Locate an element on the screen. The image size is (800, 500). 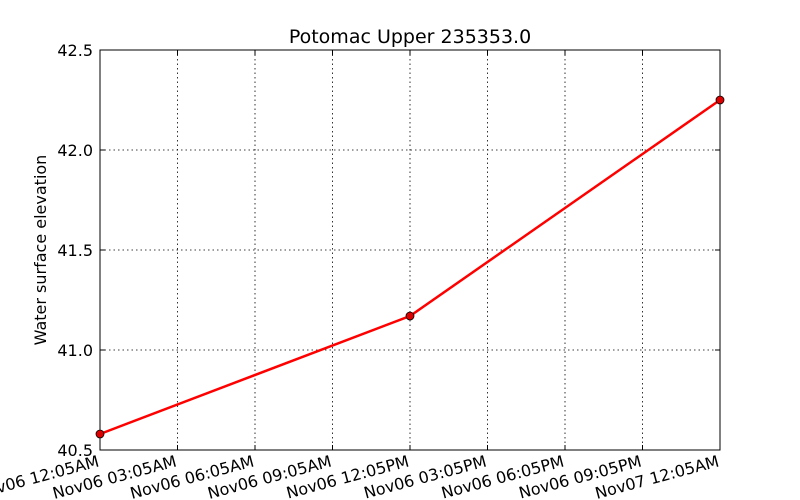
y-tick-label: 40.5 is located at coordinates (75, 450).